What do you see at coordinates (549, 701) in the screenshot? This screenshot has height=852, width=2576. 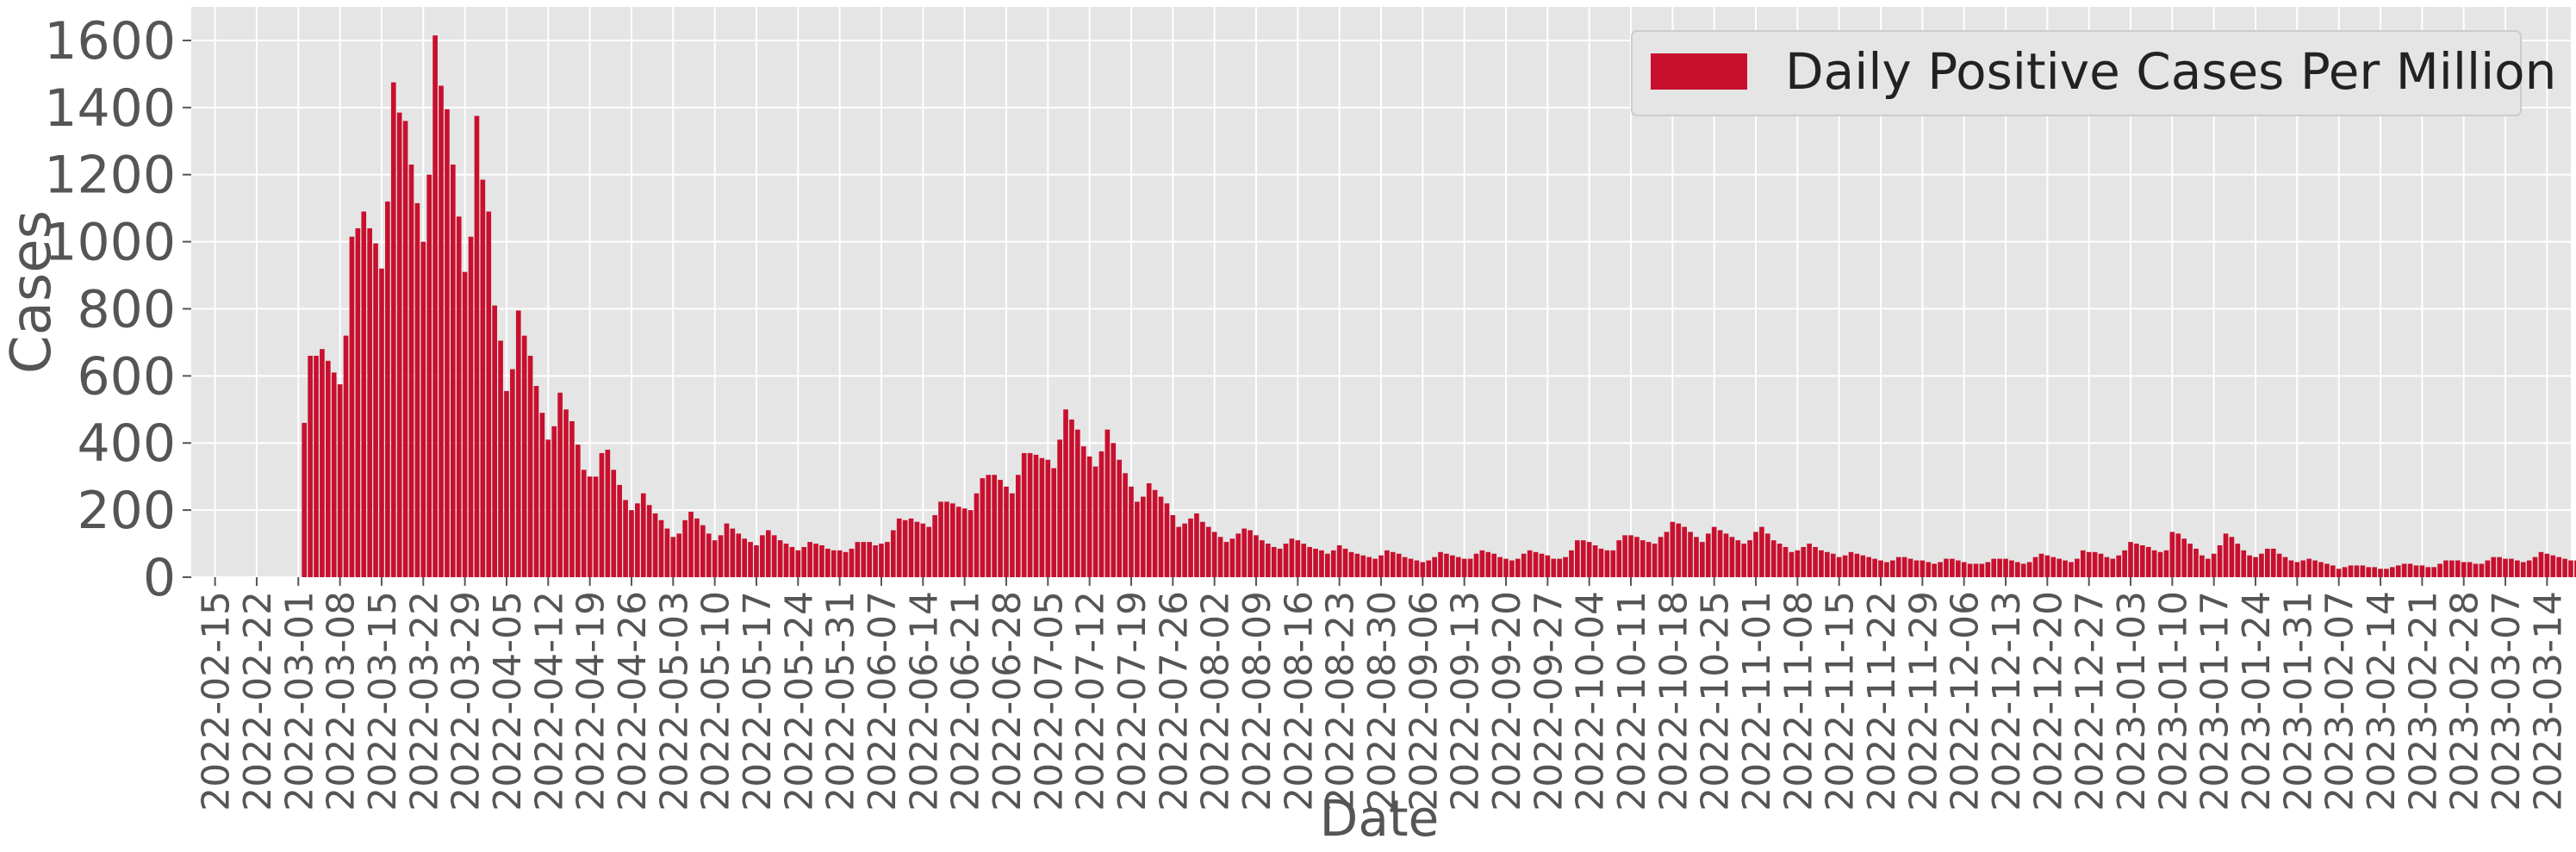 I see `x-tick-label: 2022-04-12` at bounding box center [549, 701].